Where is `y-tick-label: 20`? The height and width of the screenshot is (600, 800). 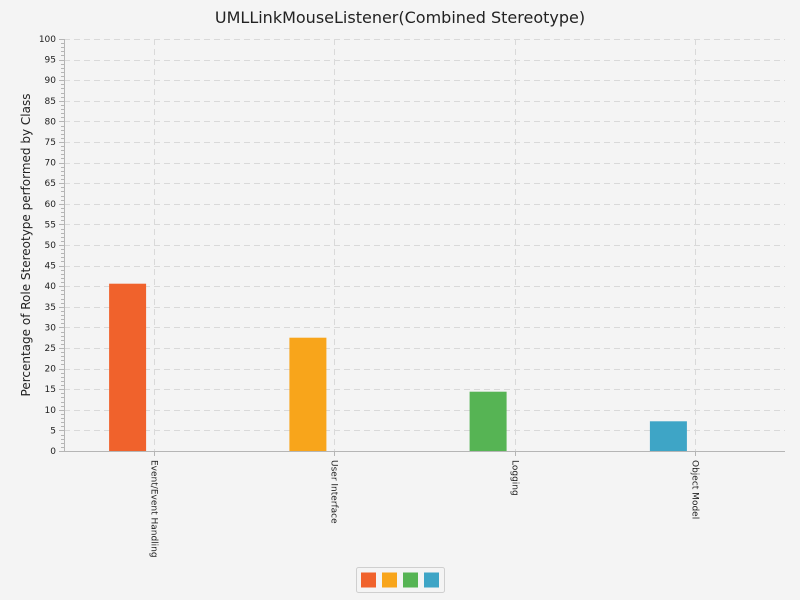 y-tick-label: 20 is located at coordinates (51, 370).